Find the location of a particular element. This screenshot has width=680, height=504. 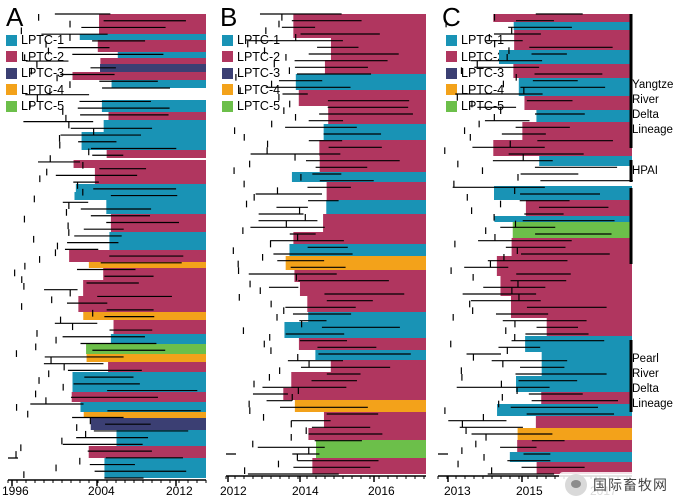

legend-item-lptc4: LPTC-4 is located at coordinates (475, 90).